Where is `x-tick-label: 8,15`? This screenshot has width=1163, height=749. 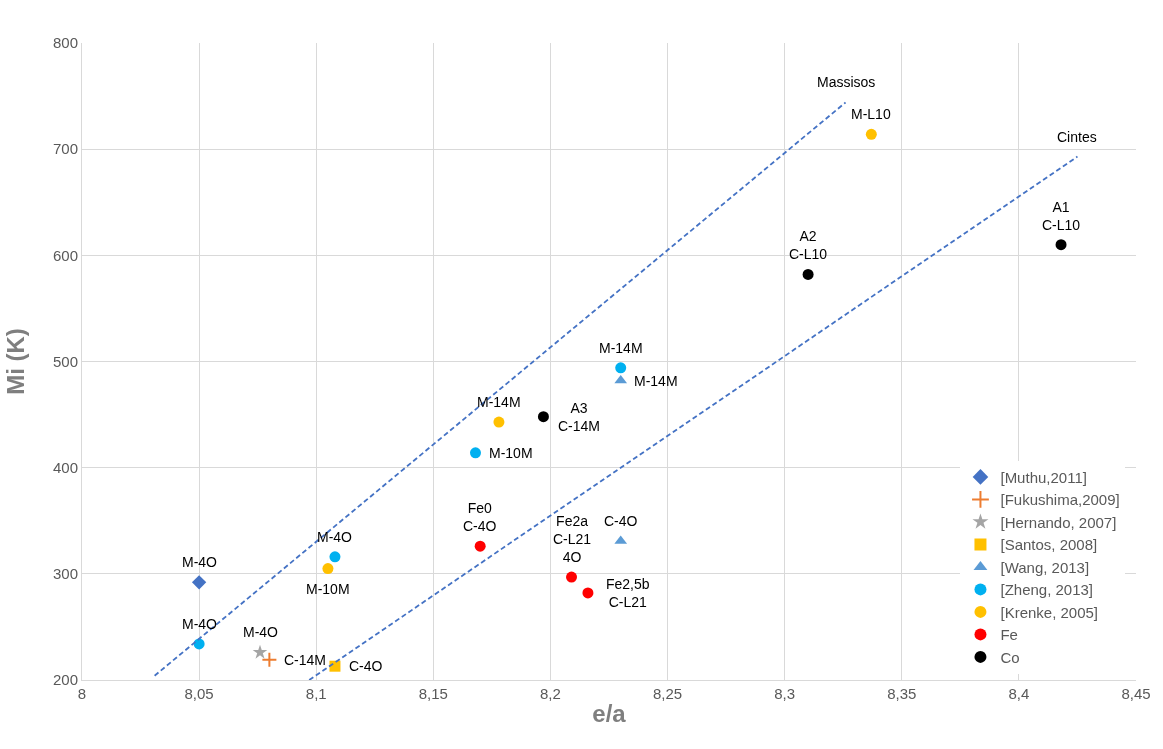 x-tick-label: 8,15 is located at coordinates (433, 693).